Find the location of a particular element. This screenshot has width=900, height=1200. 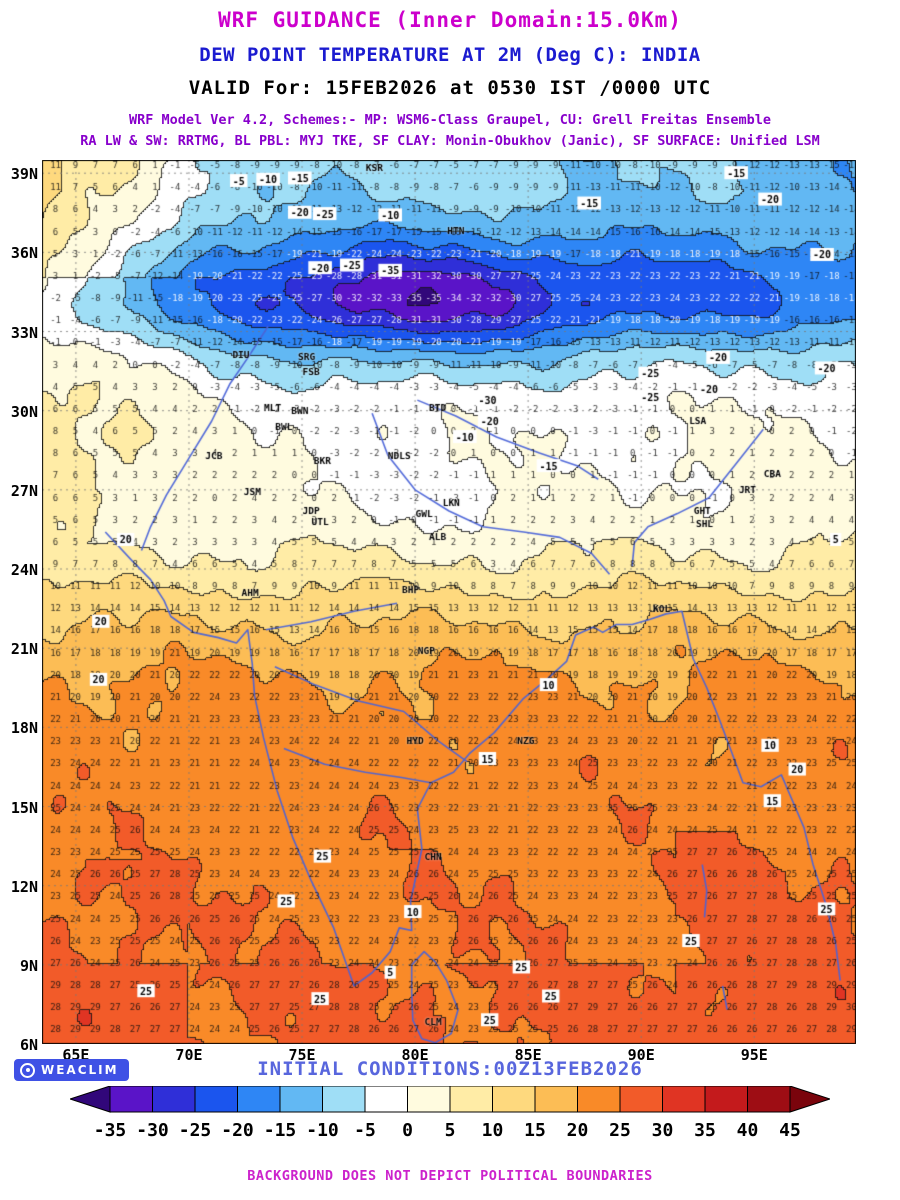

initial-conditions-label: INITIAL CONDITIONS:00Z13FEB2026 is located at coordinates (450, 1069).